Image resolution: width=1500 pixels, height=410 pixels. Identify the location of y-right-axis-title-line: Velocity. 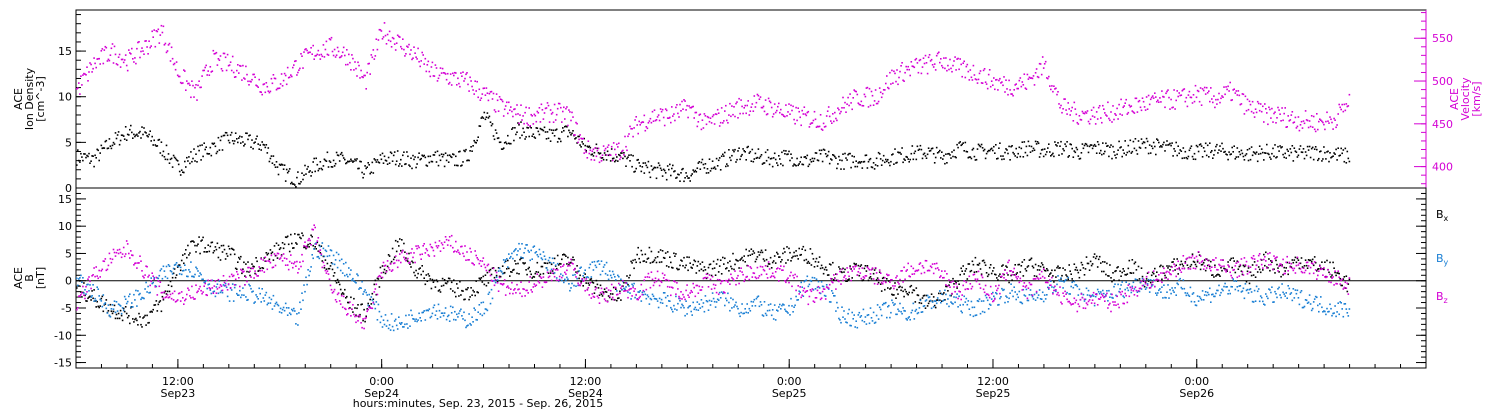
(1465, 99).